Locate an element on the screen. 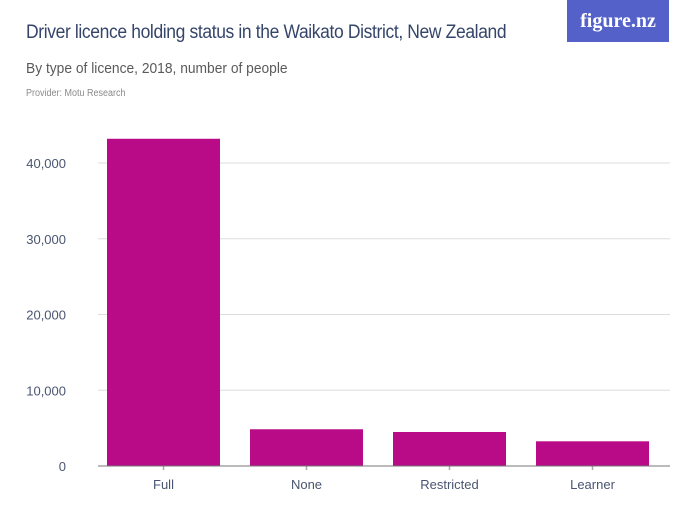  y-tick-label: 40,000 is located at coordinates (46, 163).